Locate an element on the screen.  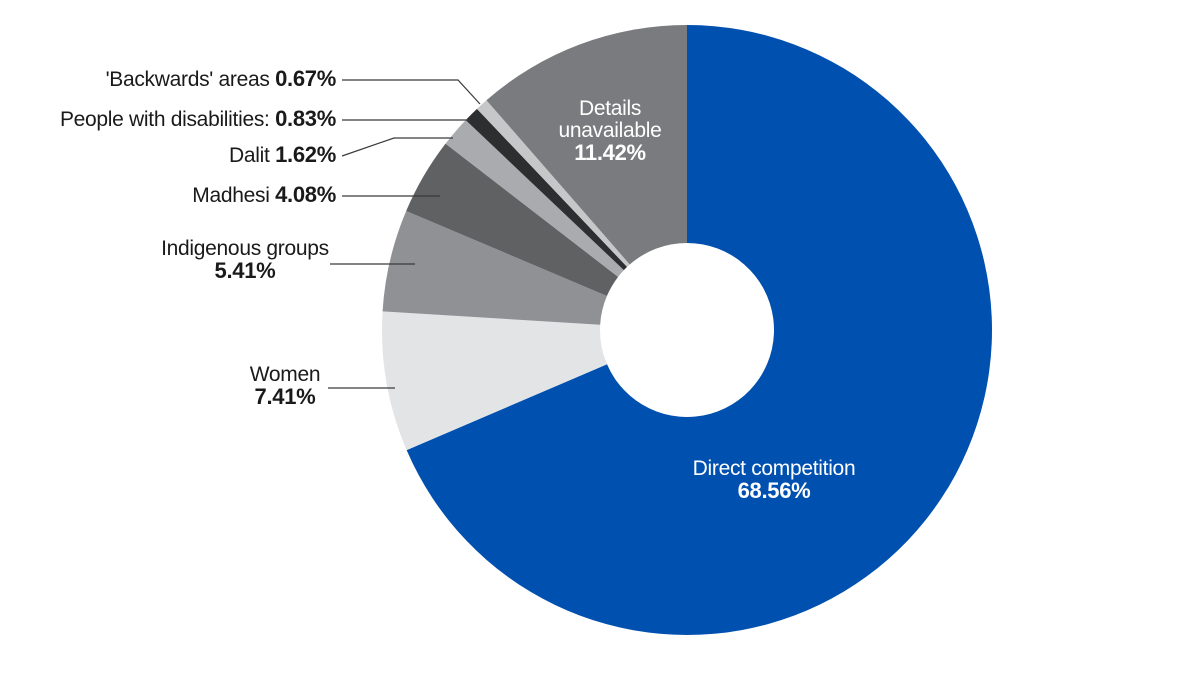
label-madhesi-name: Madhesi is located at coordinates (231, 195).